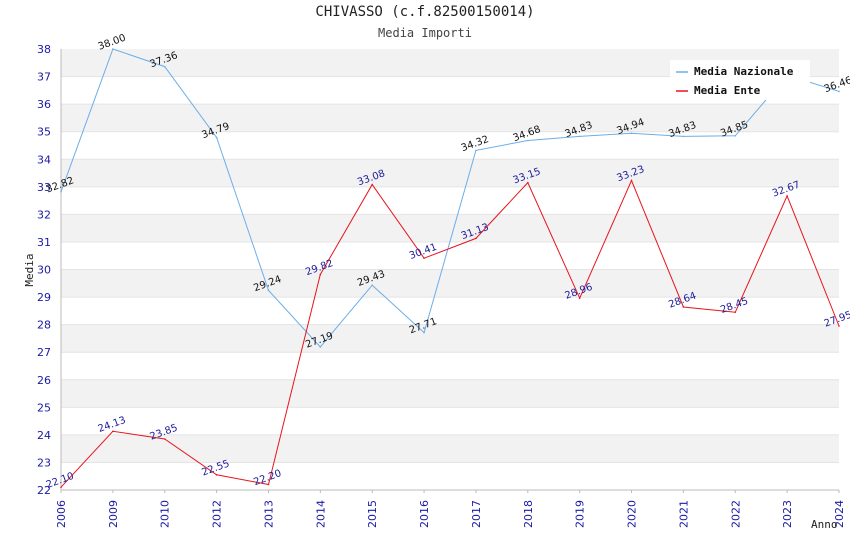 This screenshot has height=550, width=850. Describe the element at coordinates (423, 252) in the screenshot. I see `data-label: 30.41` at that location.